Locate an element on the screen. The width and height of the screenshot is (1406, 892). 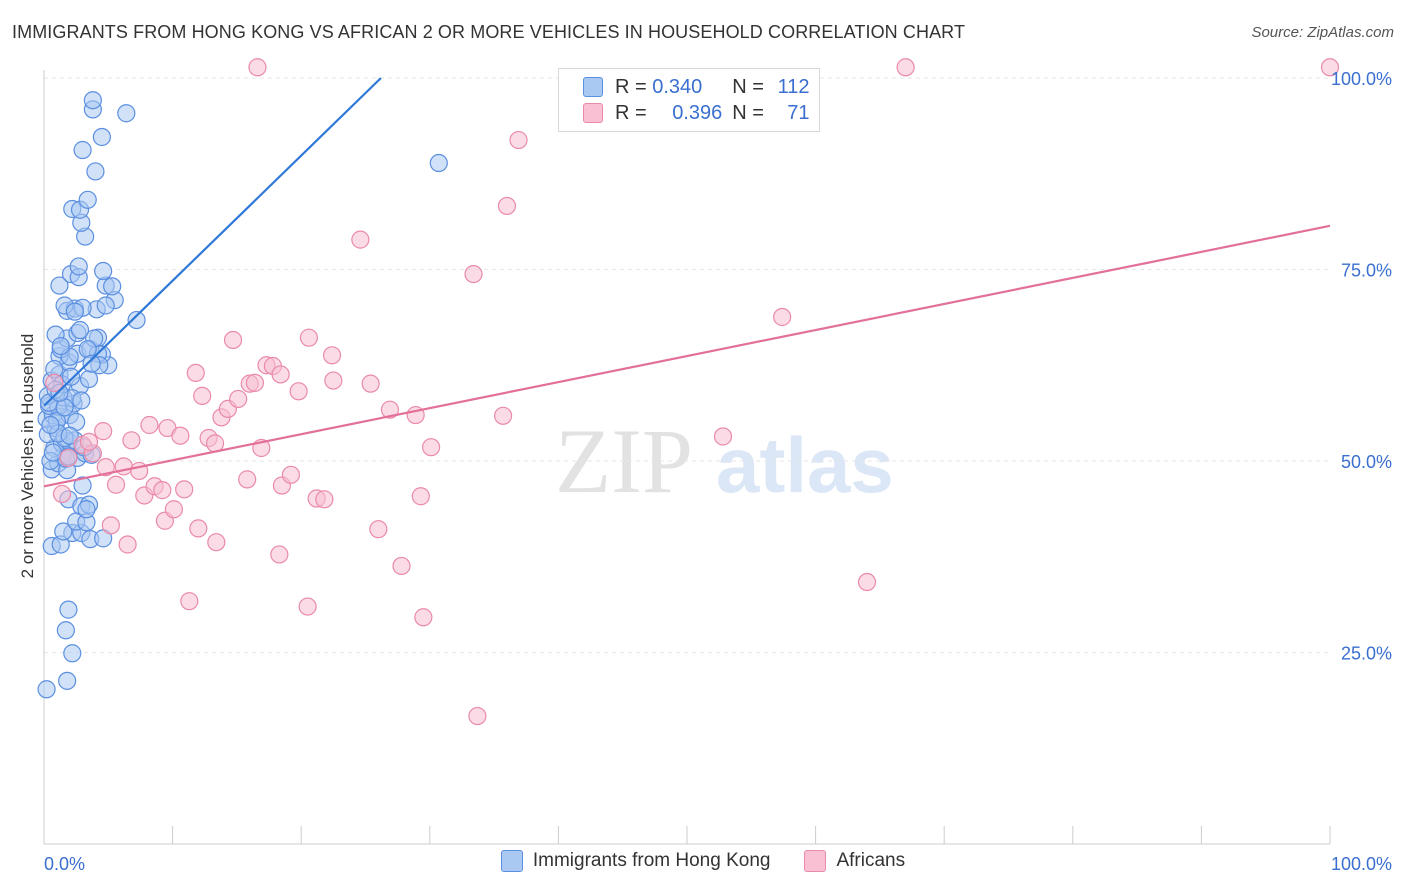
legend-label-hong-kong: Immigrants from Hong Kong is located at coordinates (651, 860).